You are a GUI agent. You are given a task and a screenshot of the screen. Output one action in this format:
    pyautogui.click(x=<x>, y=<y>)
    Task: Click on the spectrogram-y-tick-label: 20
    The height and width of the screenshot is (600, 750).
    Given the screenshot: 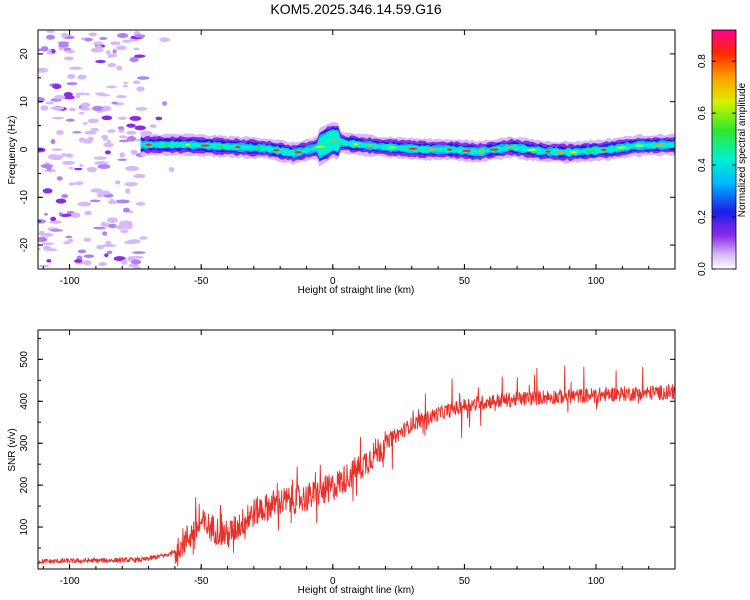 What is the action you would take?
    pyautogui.click(x=24, y=54)
    